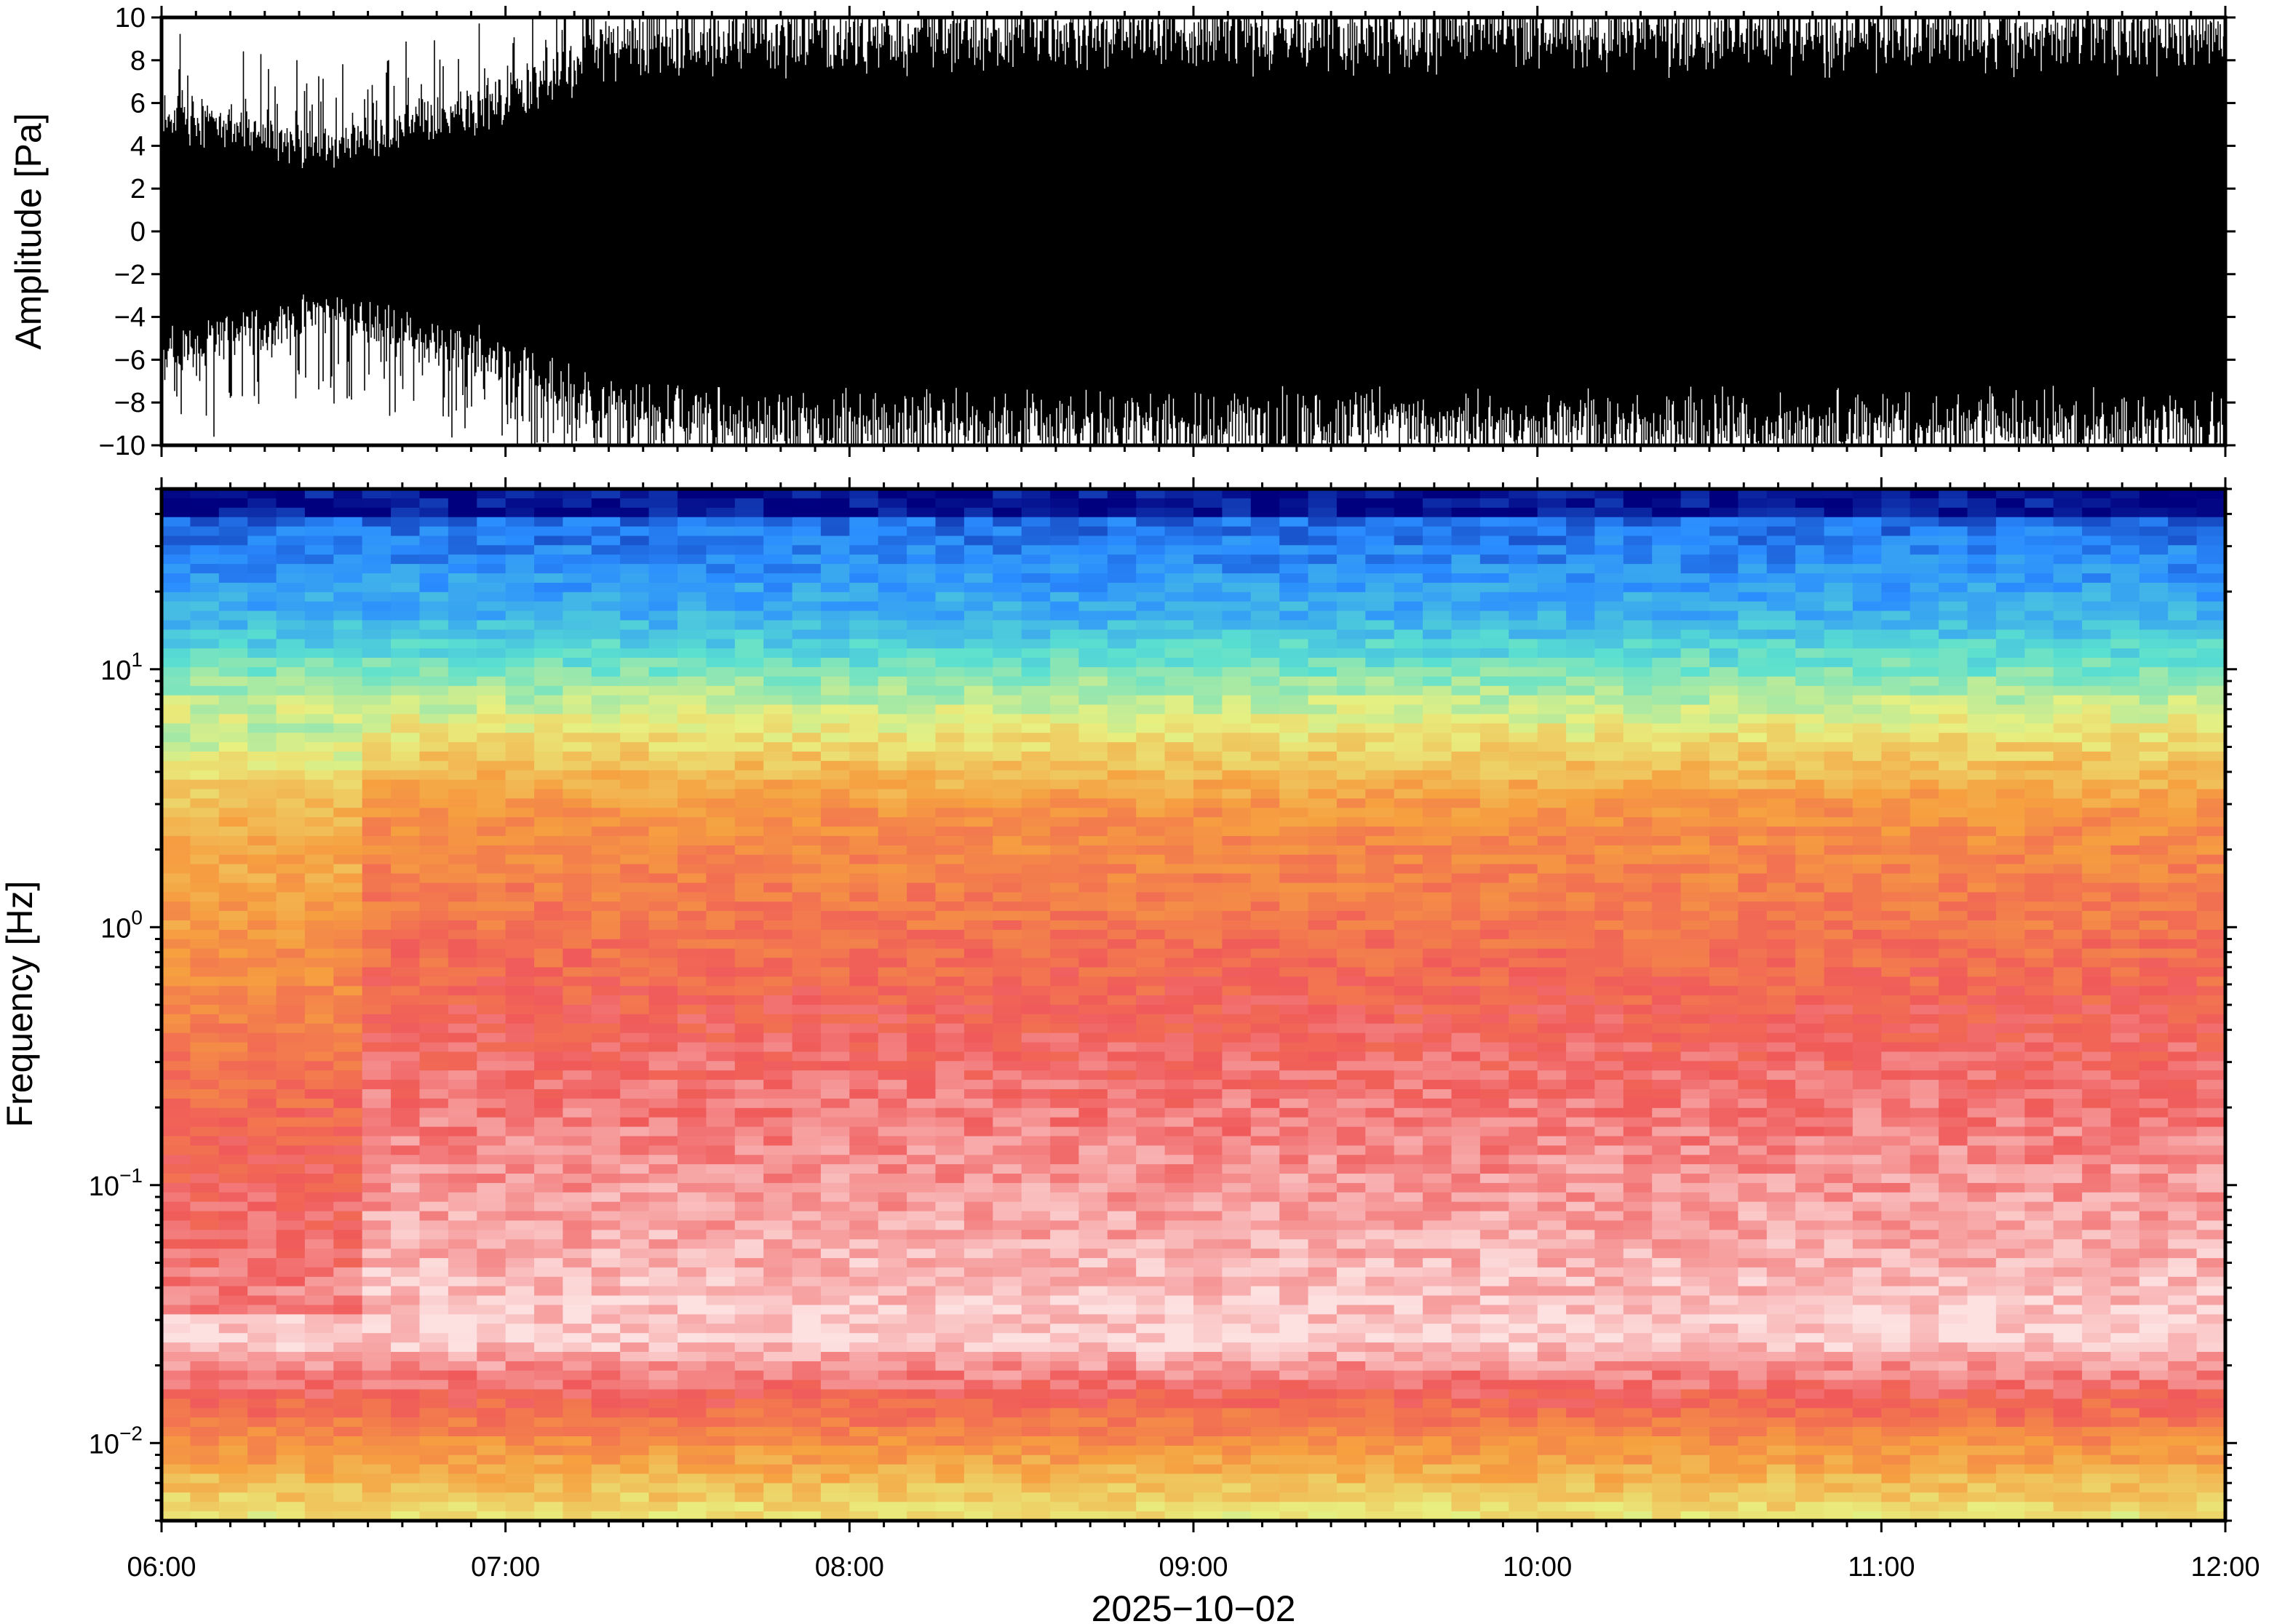 The height and width of the screenshot is (1624, 2269). I want to click on date-axis-title: 2025−10−02, so click(1194, 1606).